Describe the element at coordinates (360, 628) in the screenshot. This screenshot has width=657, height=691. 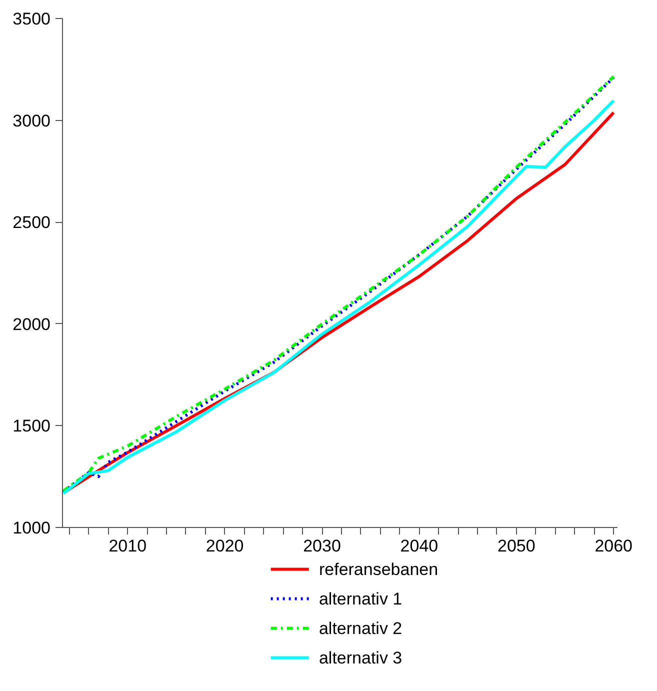
I see `legend-label: alternativ 2` at that location.